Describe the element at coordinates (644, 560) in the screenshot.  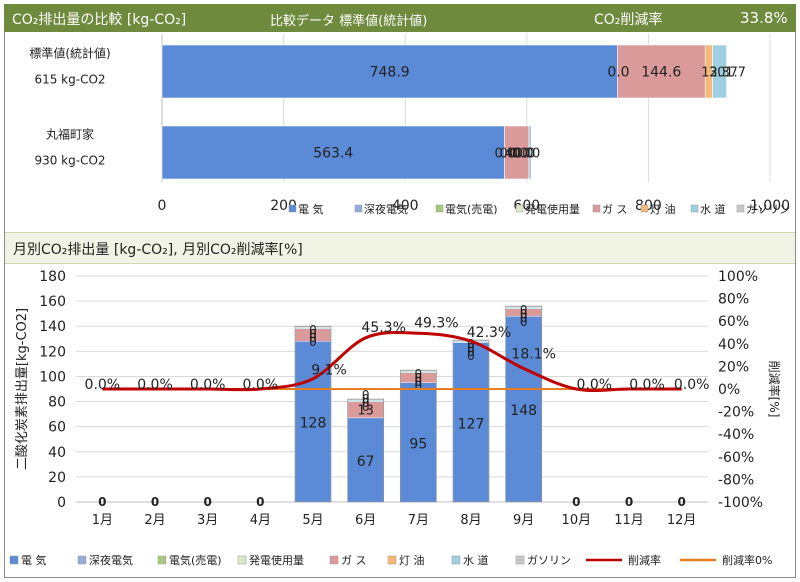
I see `legend-label: 削減率` at that location.